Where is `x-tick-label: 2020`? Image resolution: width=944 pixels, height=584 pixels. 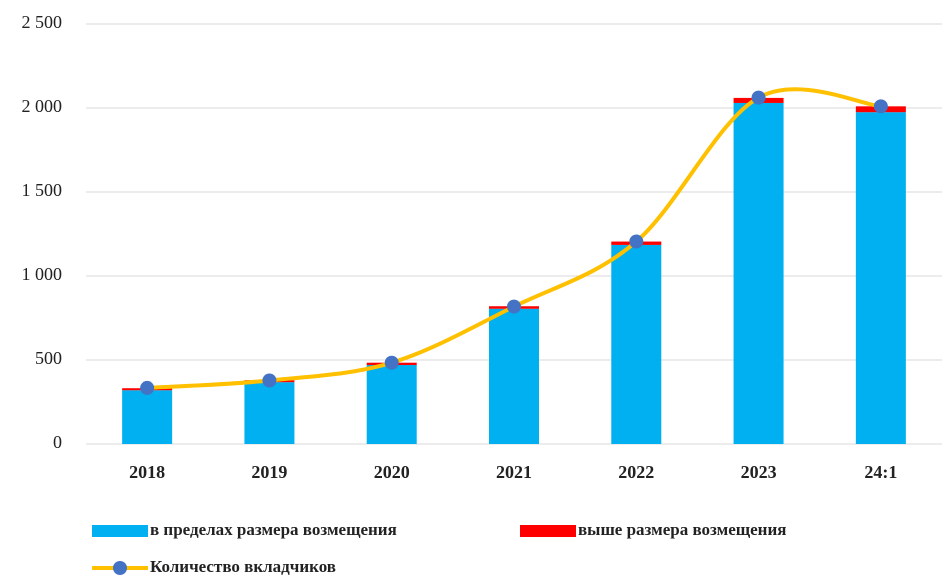
x-tick-label: 2020 is located at coordinates (392, 472).